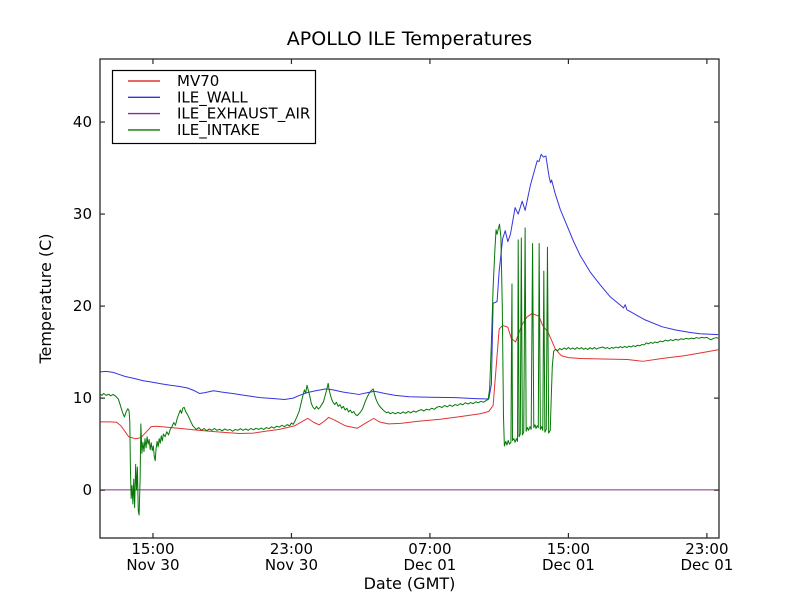 The width and height of the screenshot is (800, 600). I want to click on legend-label-ile_wall: ILE_WALL, so click(212, 97).